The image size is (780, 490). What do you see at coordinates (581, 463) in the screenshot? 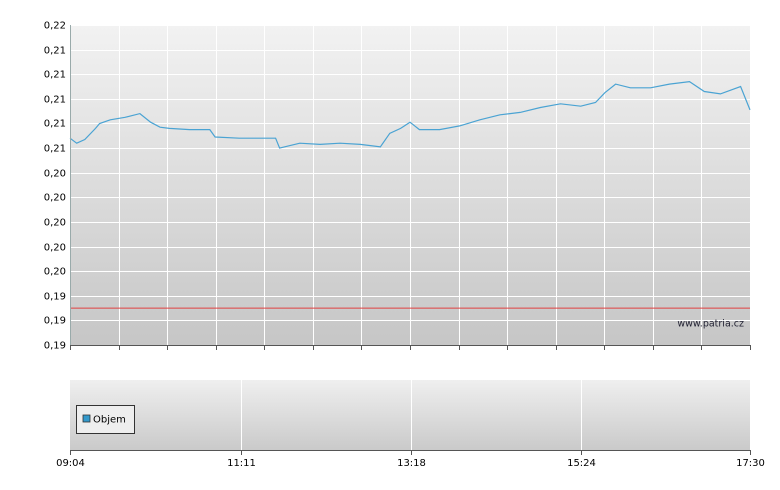
I see `x-tick-label: 15:24` at bounding box center [581, 463].